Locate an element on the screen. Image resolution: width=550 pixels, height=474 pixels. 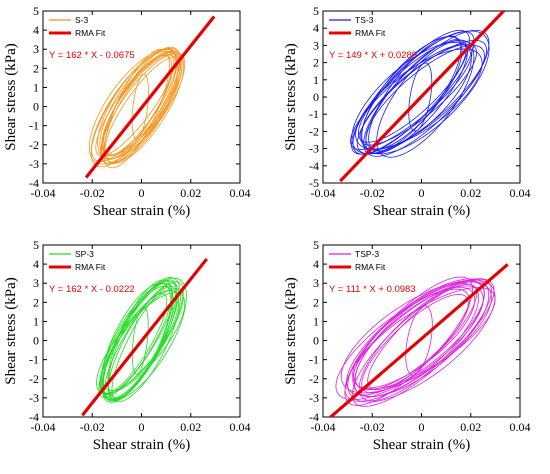
legend-label: TS-3 is located at coordinates (364, 20).